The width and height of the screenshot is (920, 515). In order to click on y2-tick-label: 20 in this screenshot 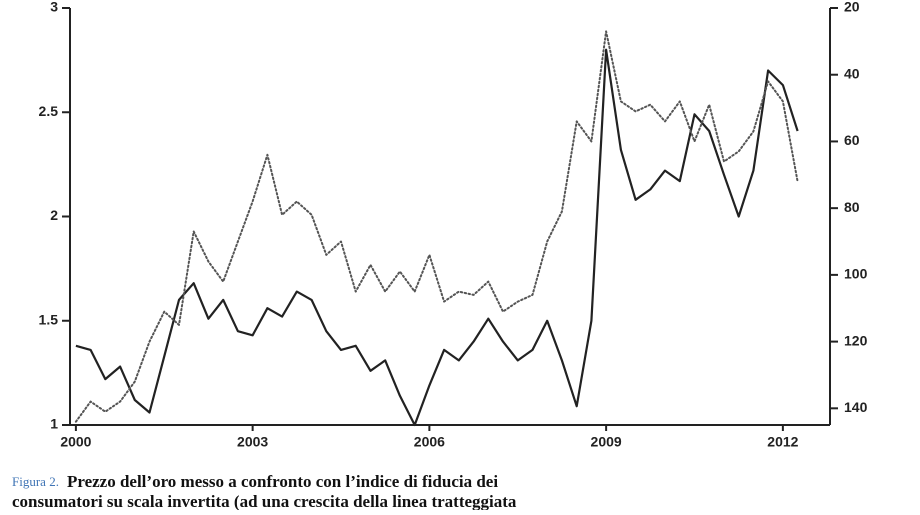, I will do `click(852, 7)`.